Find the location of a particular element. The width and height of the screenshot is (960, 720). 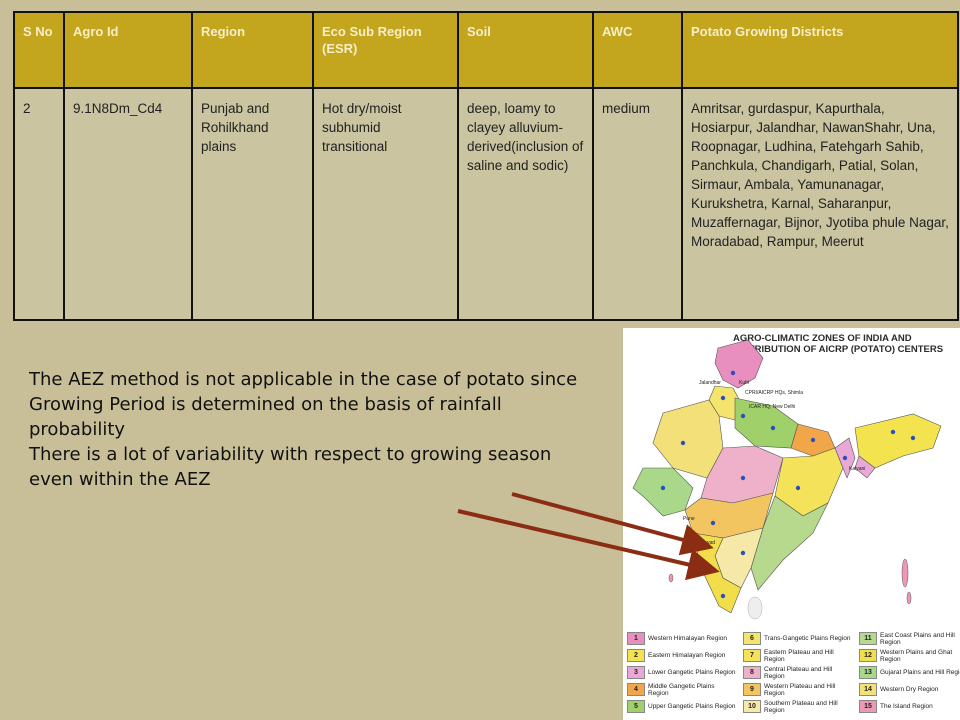

legend-label: Western Plateau and Hill Region is located at coordinates (800, 689).